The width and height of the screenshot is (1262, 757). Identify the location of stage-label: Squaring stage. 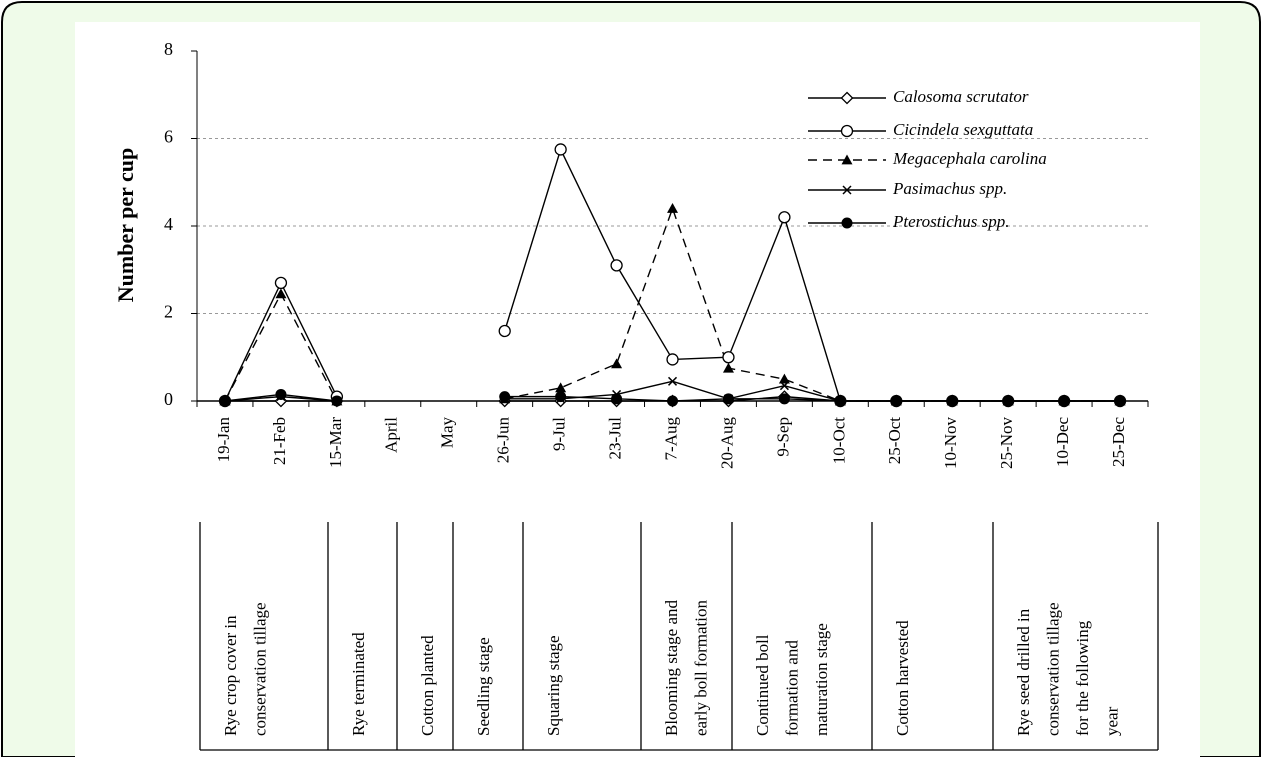
(553, 685).